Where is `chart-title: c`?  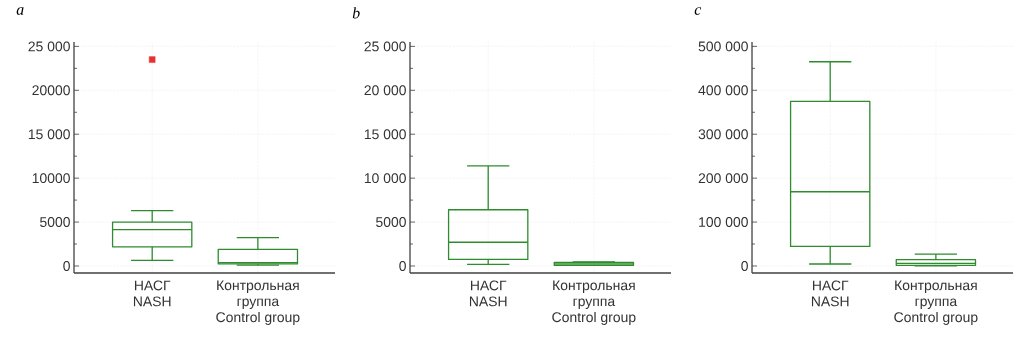 chart-title: c is located at coordinates (698, 11).